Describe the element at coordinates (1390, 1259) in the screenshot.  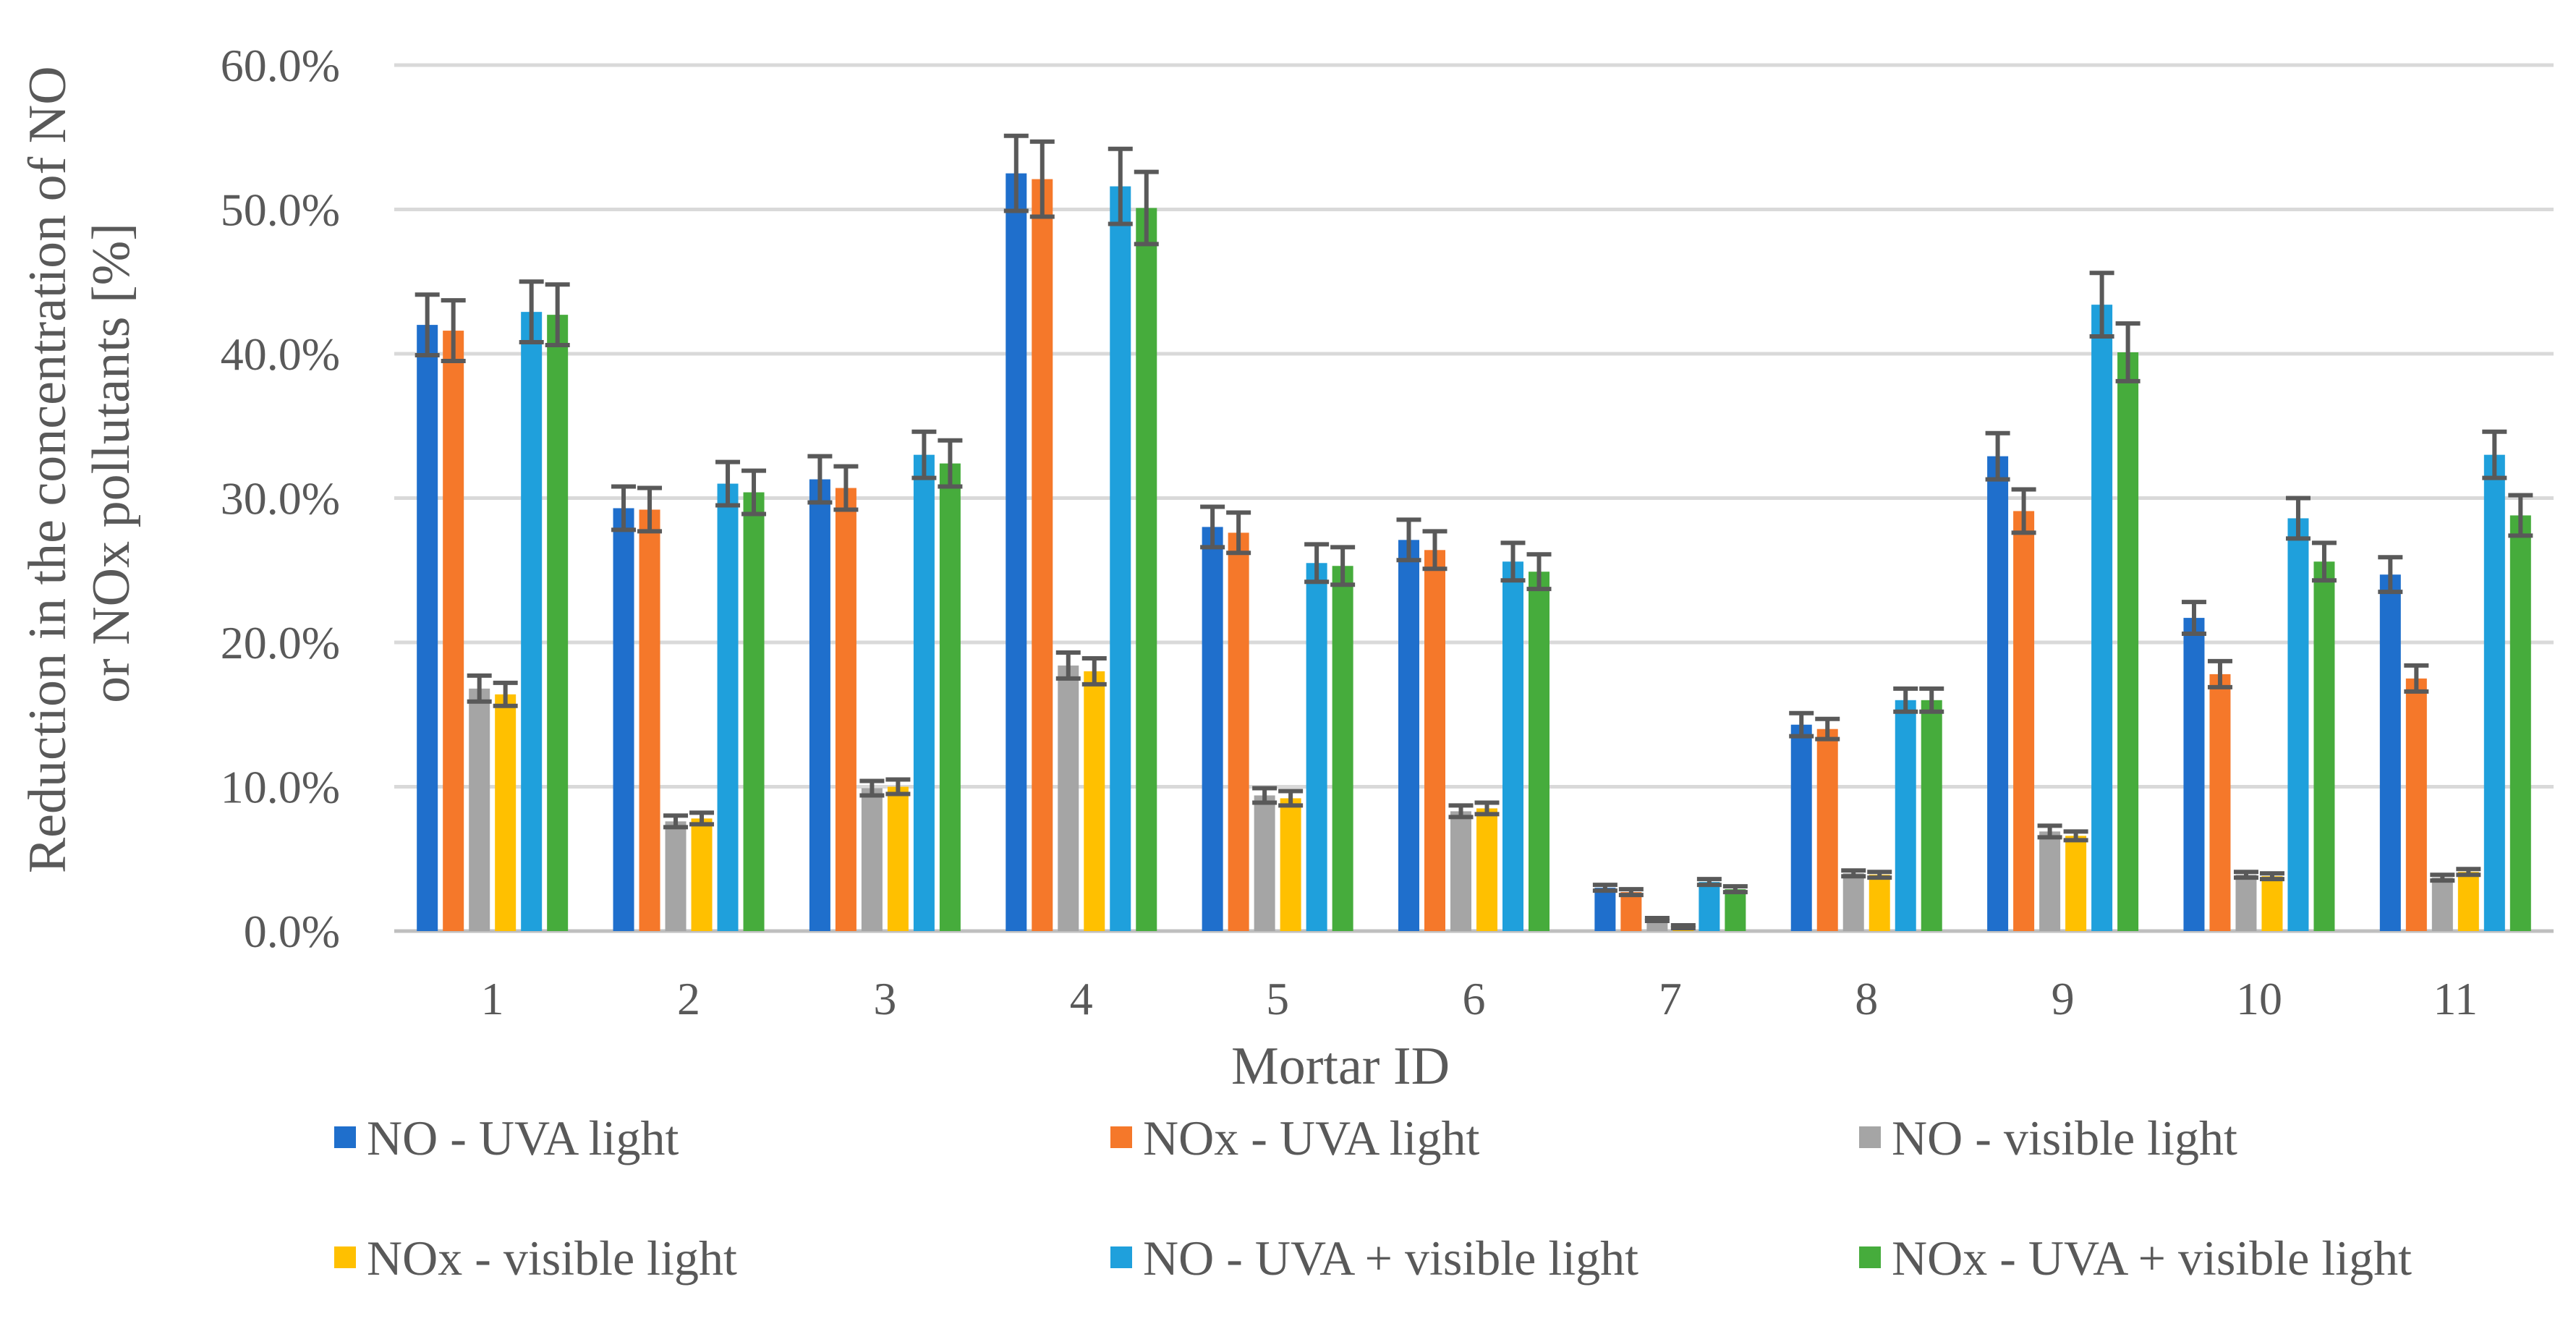
I see `legend-label: NO - UVA + visible light` at that location.